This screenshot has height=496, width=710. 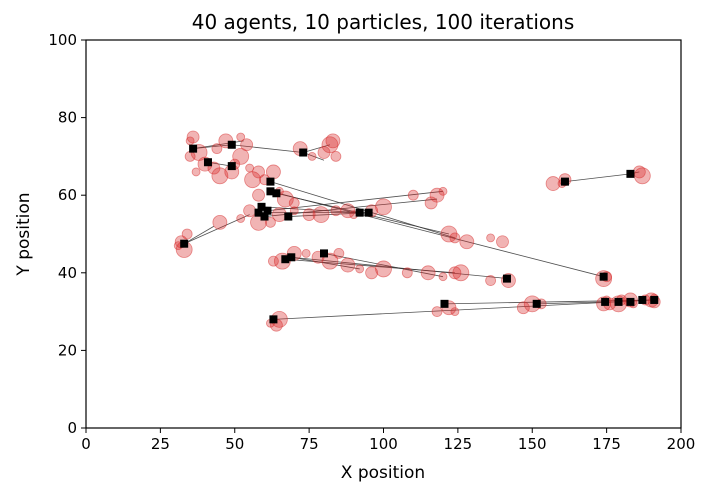 What do you see at coordinates (67, 350) in the screenshot?
I see `y-tick-label: 20` at bounding box center [67, 350].